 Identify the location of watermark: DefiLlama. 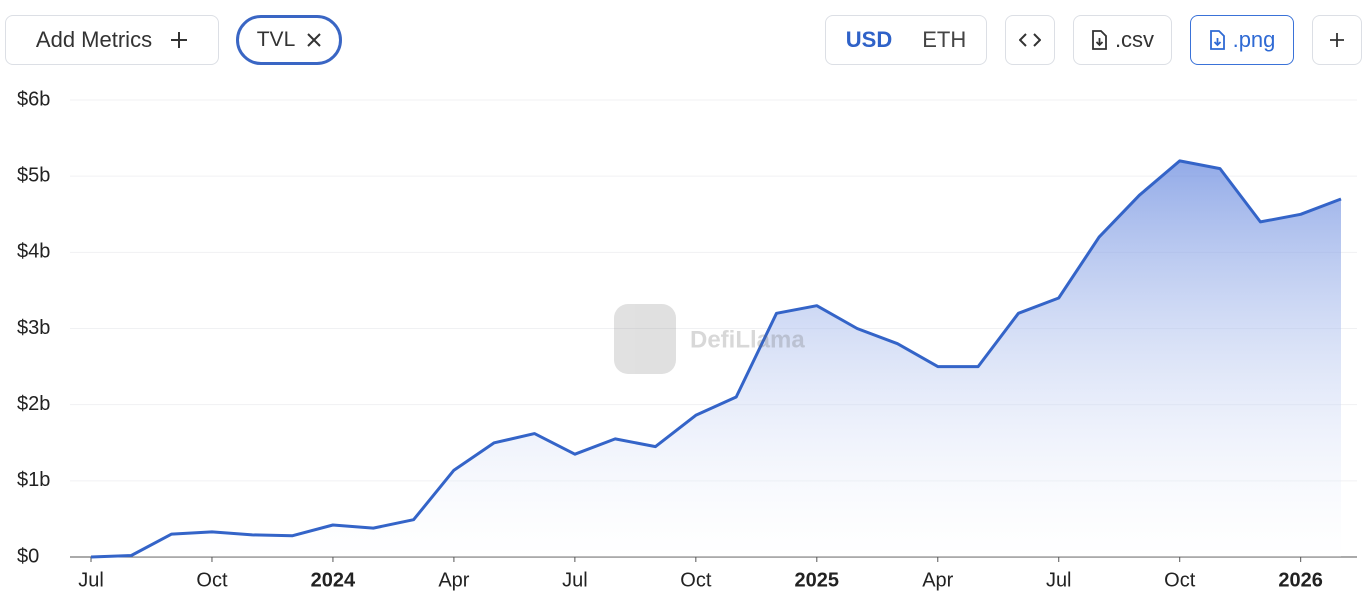
(709, 339).